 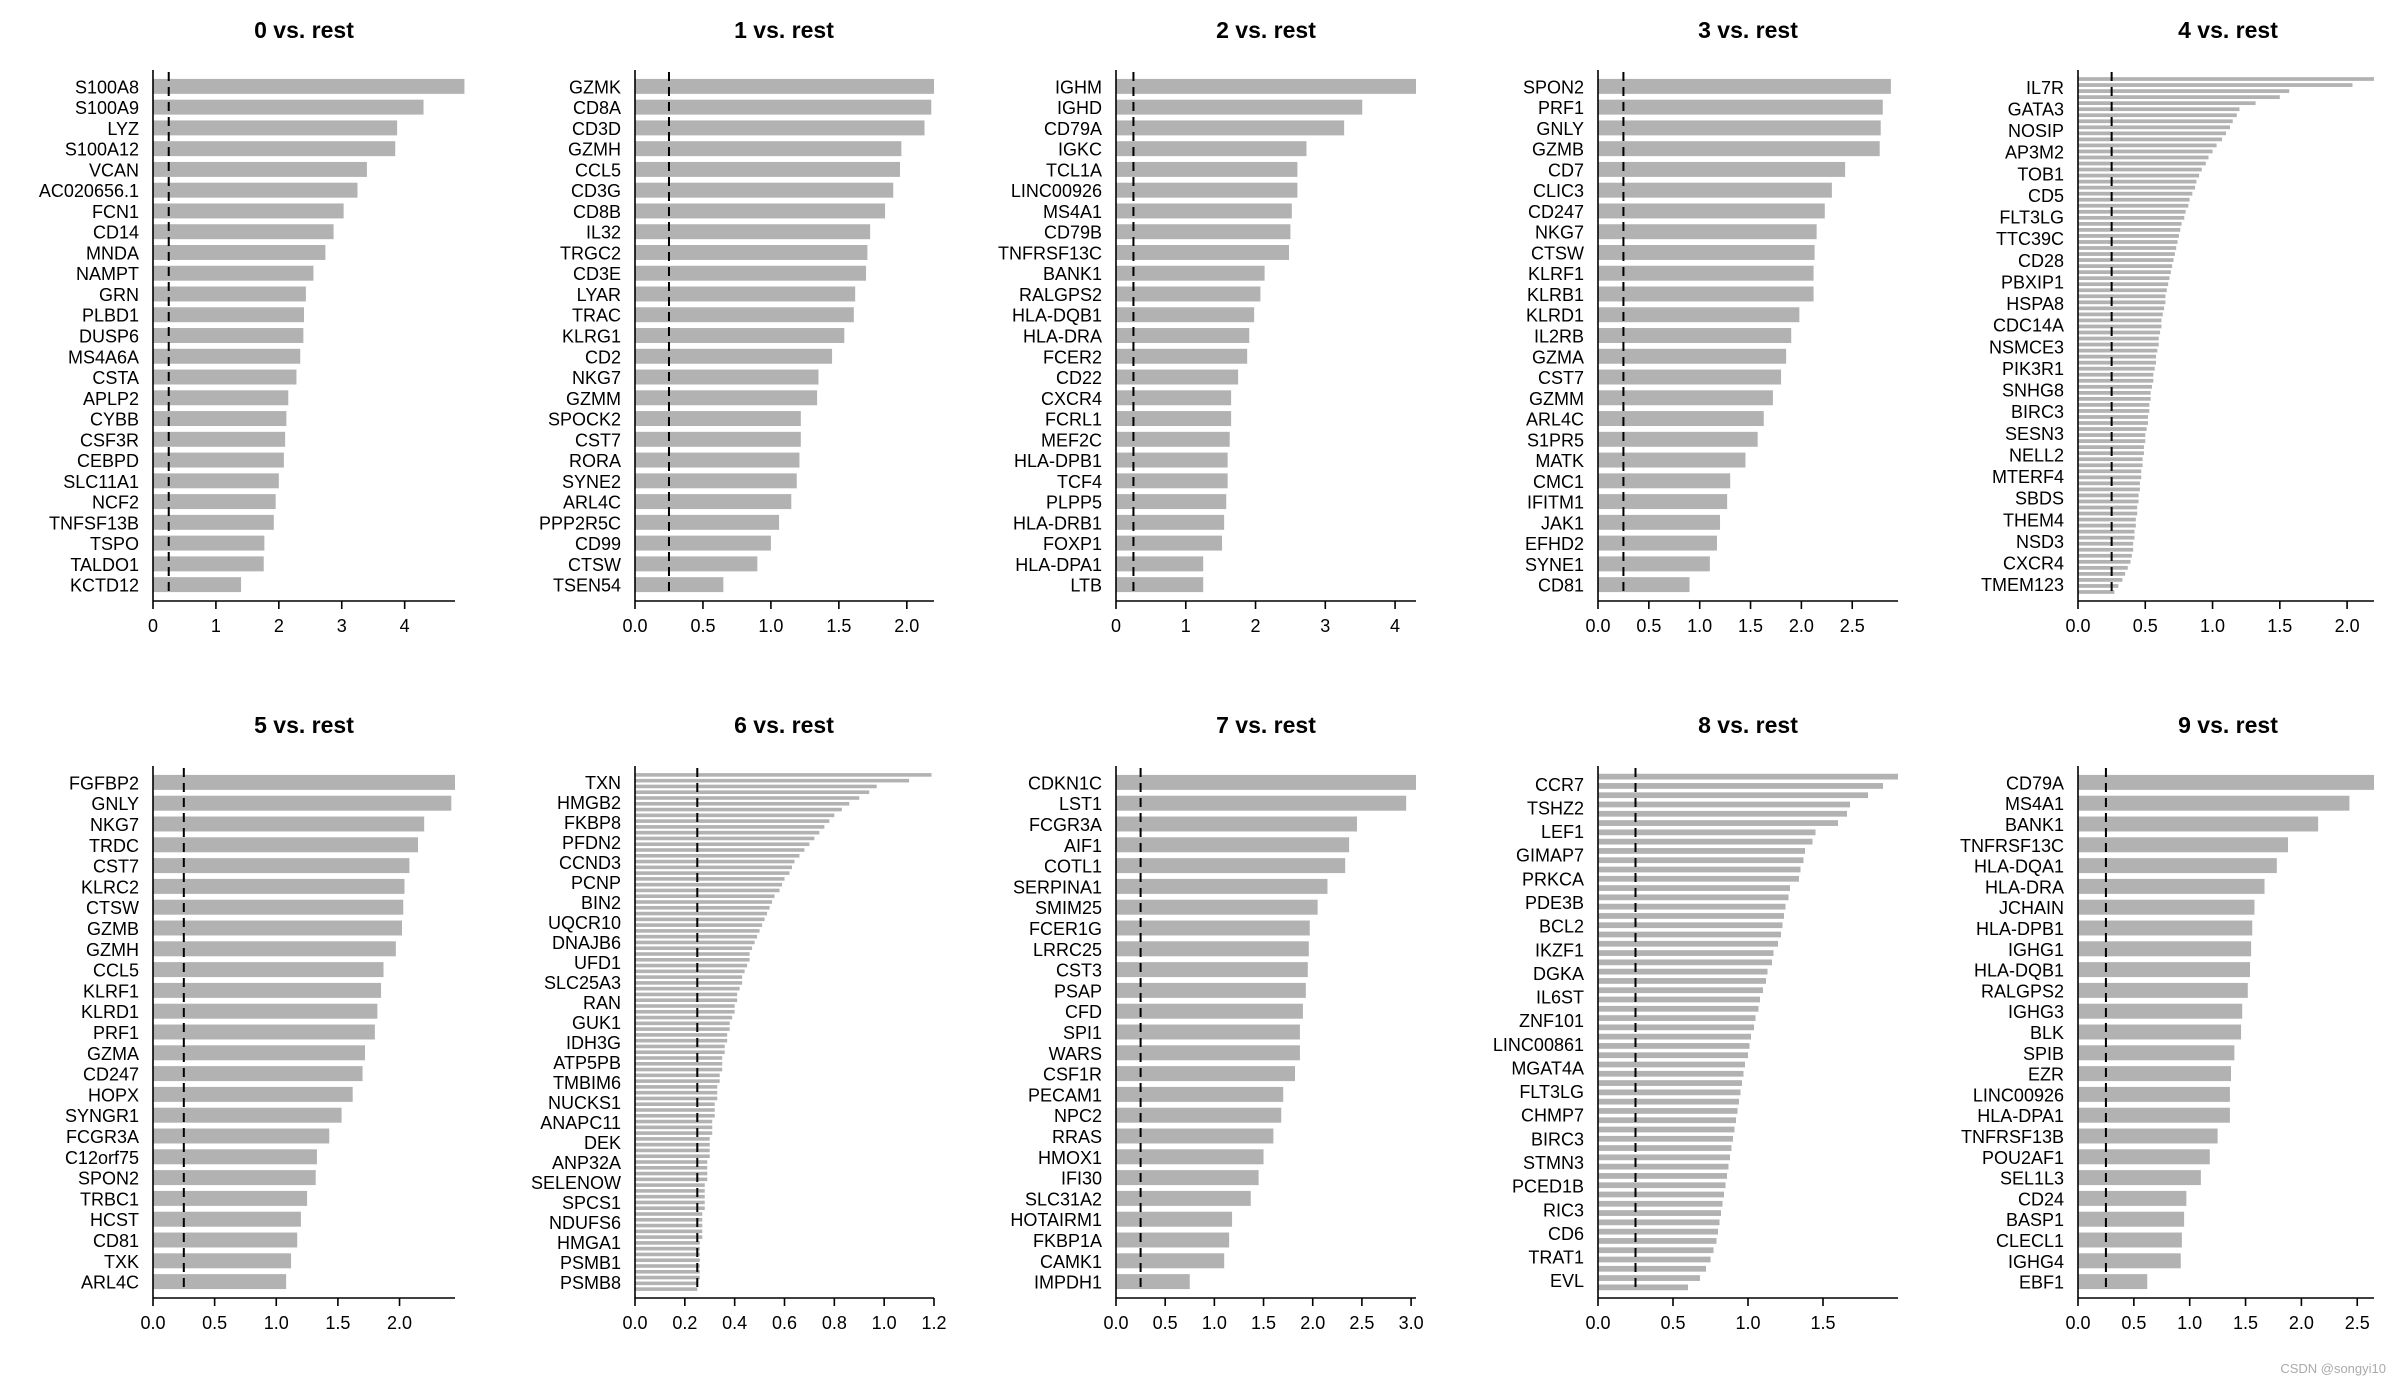 I want to click on gene-label: SMIM25, so click(x=1068, y=908).